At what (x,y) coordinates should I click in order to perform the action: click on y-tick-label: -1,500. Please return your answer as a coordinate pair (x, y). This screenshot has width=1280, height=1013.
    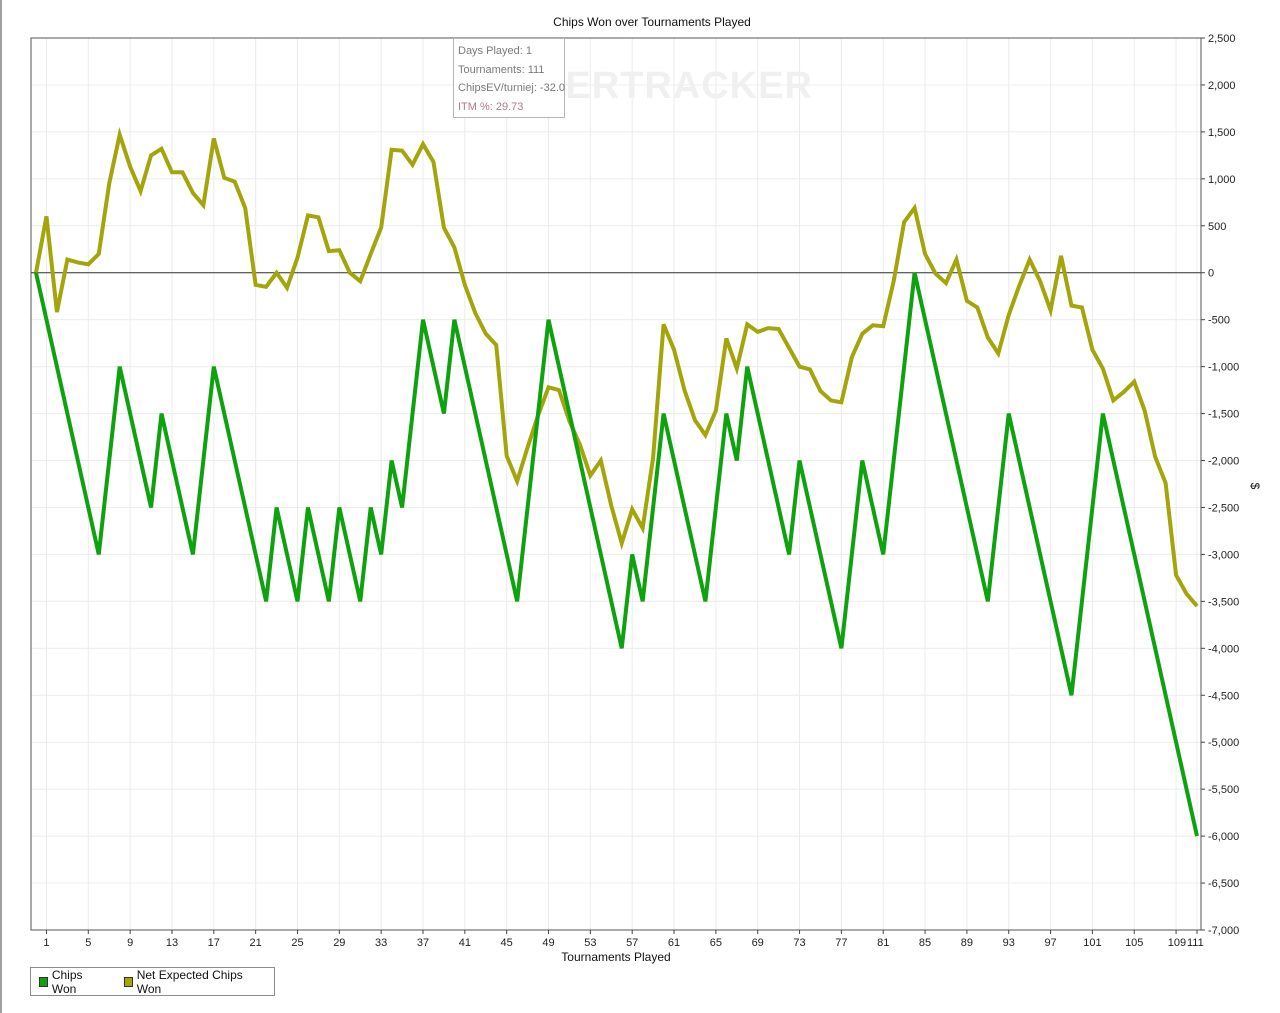
    Looking at the image, I should click on (1223, 415).